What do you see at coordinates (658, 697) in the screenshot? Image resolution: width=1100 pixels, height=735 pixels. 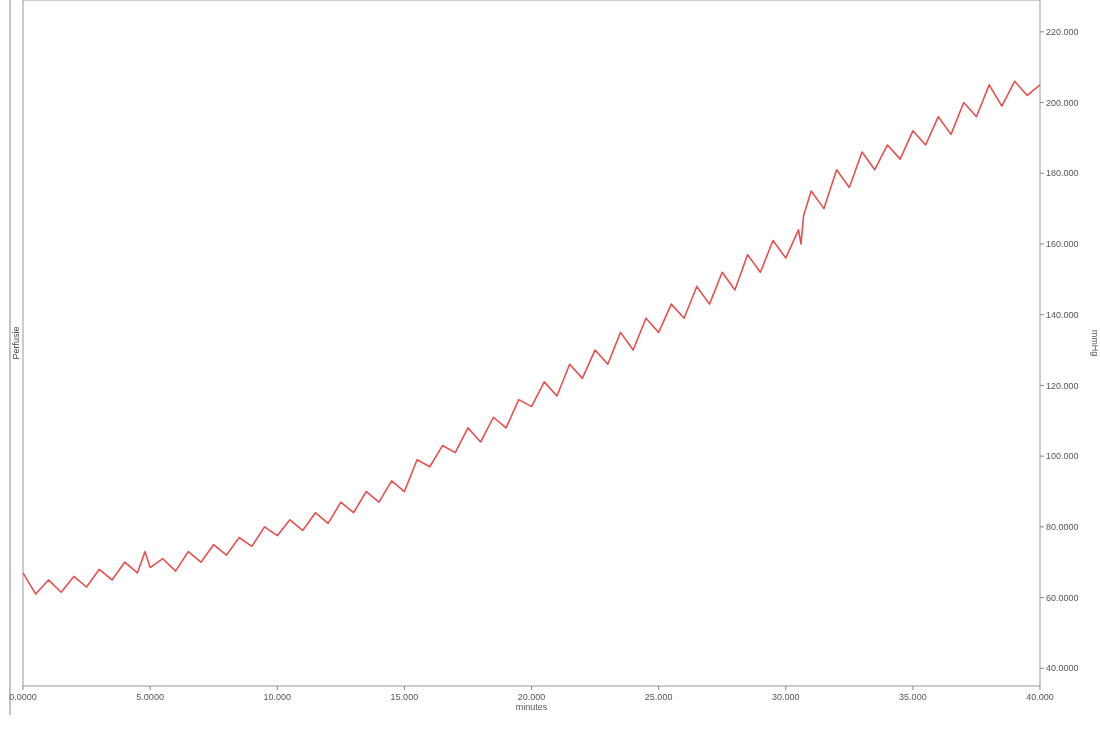 I see `x-tick-label: 25.000` at bounding box center [658, 697].